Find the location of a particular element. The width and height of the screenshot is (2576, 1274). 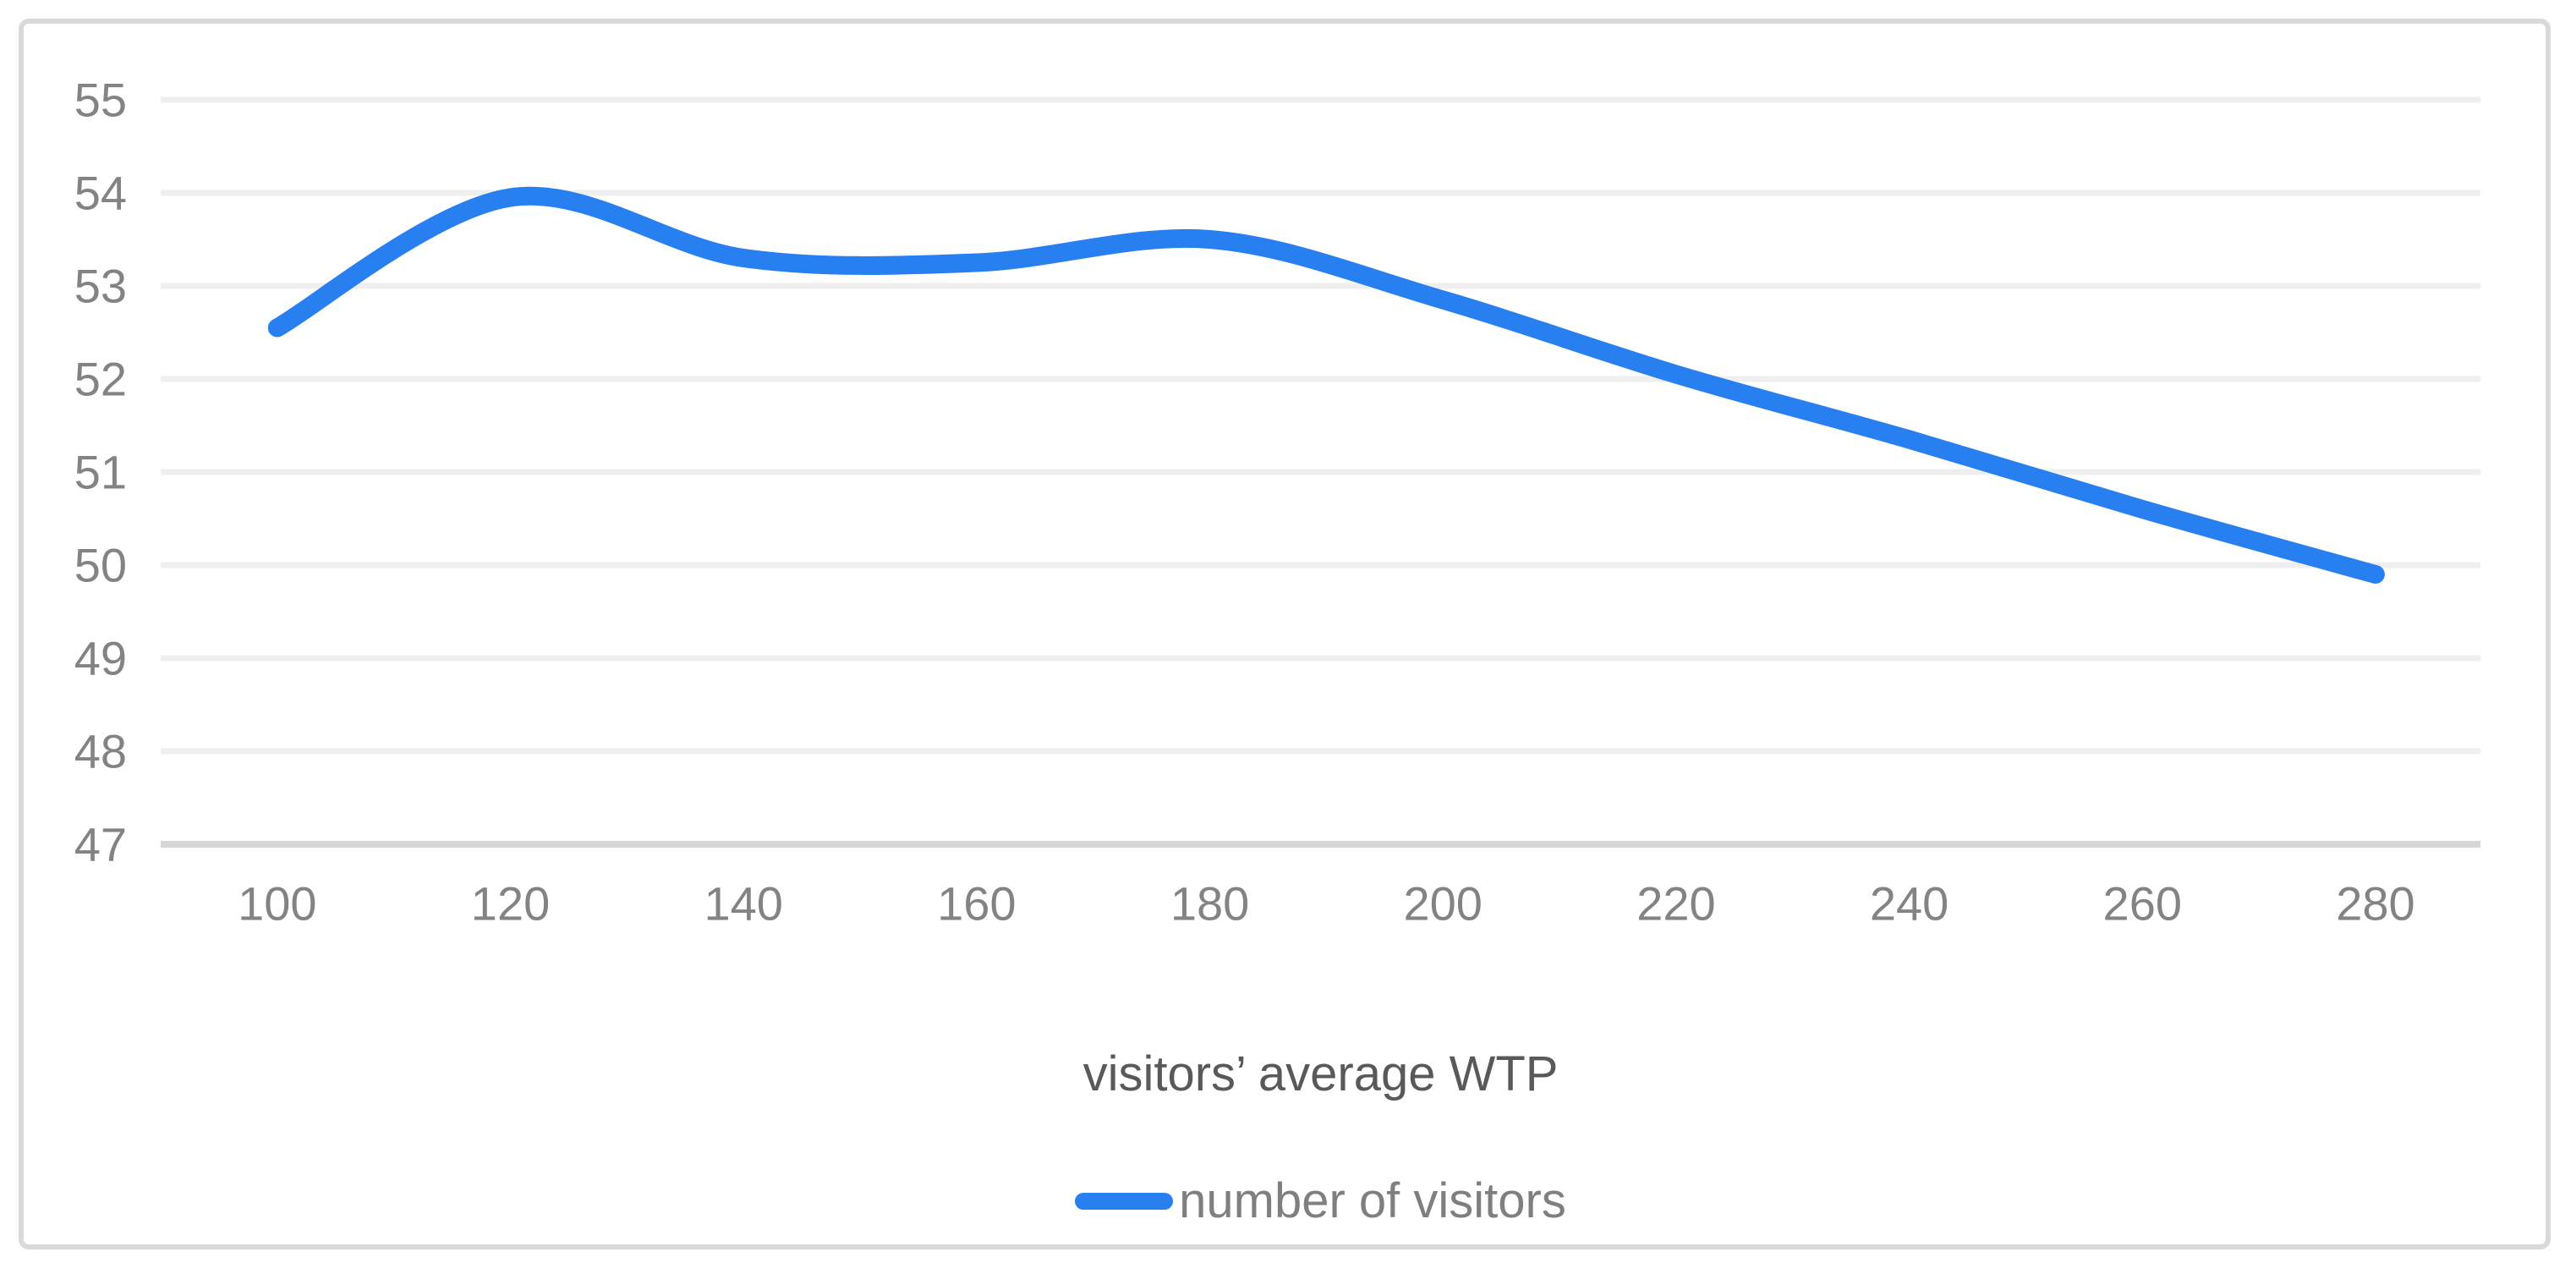

y-tick-label: 51 is located at coordinates (100, 473).